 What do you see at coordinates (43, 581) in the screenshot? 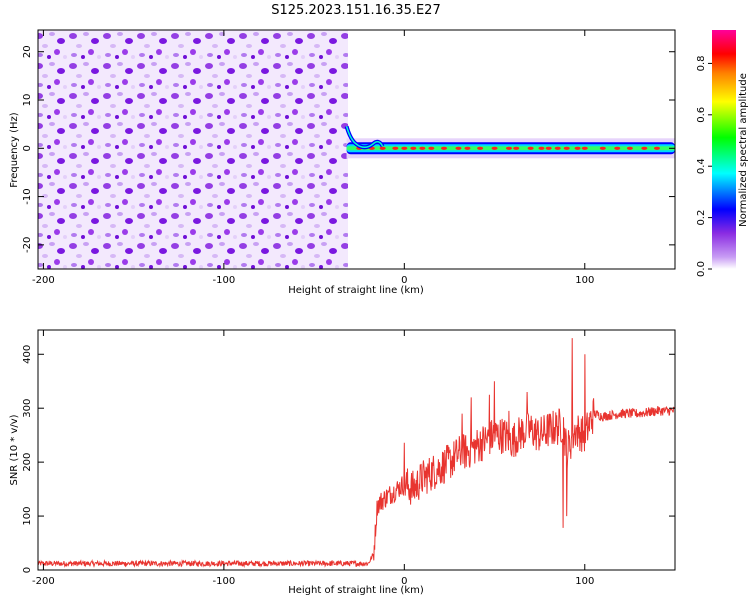
I see `snr-xtick-label: -200` at bounding box center [43, 581].